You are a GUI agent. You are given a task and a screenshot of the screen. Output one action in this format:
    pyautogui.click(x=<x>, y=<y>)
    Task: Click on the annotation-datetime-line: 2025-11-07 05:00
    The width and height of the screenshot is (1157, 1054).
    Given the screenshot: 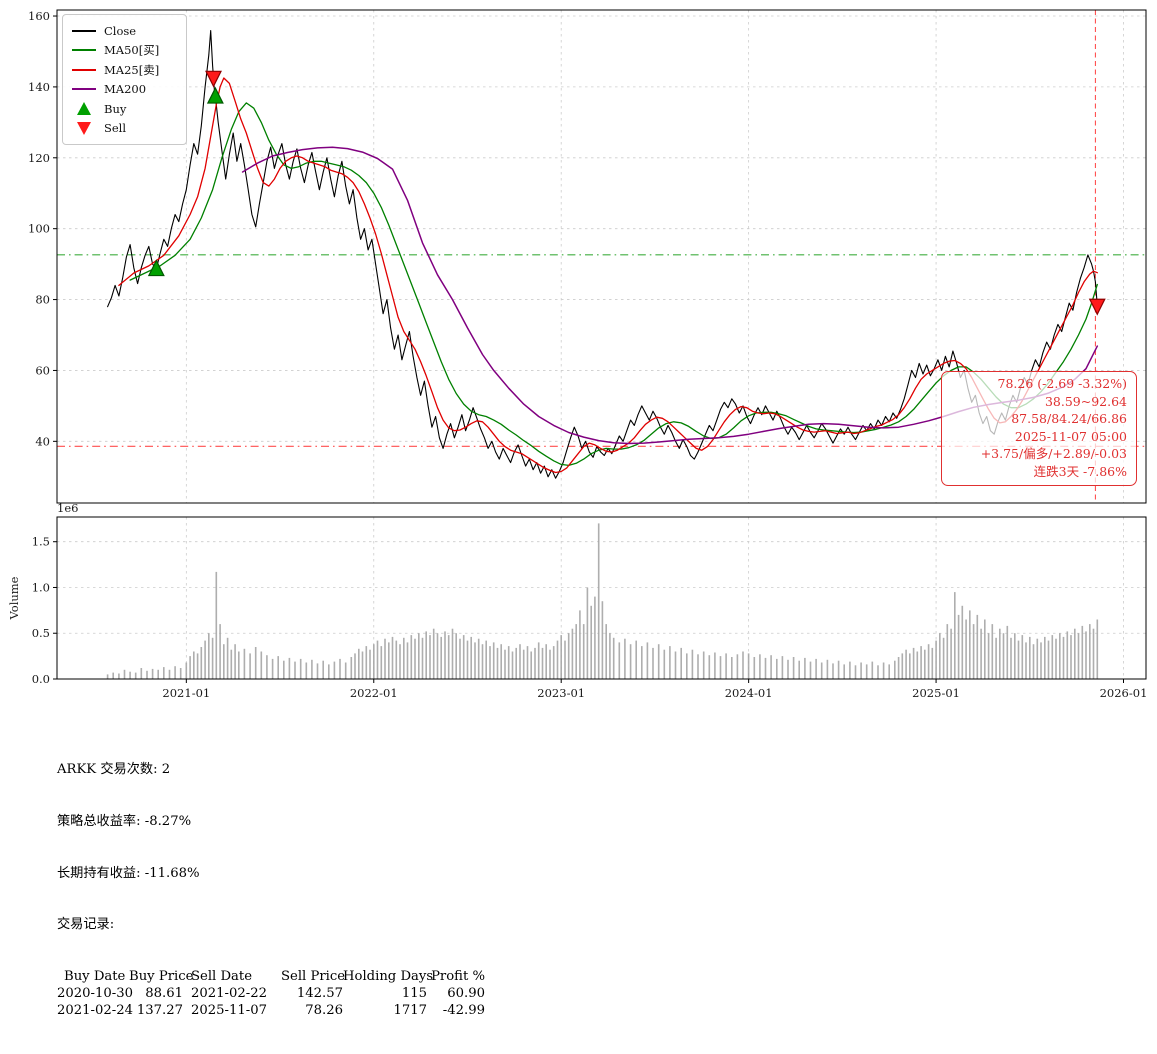 What is the action you would take?
    pyautogui.click(x=1070, y=436)
    